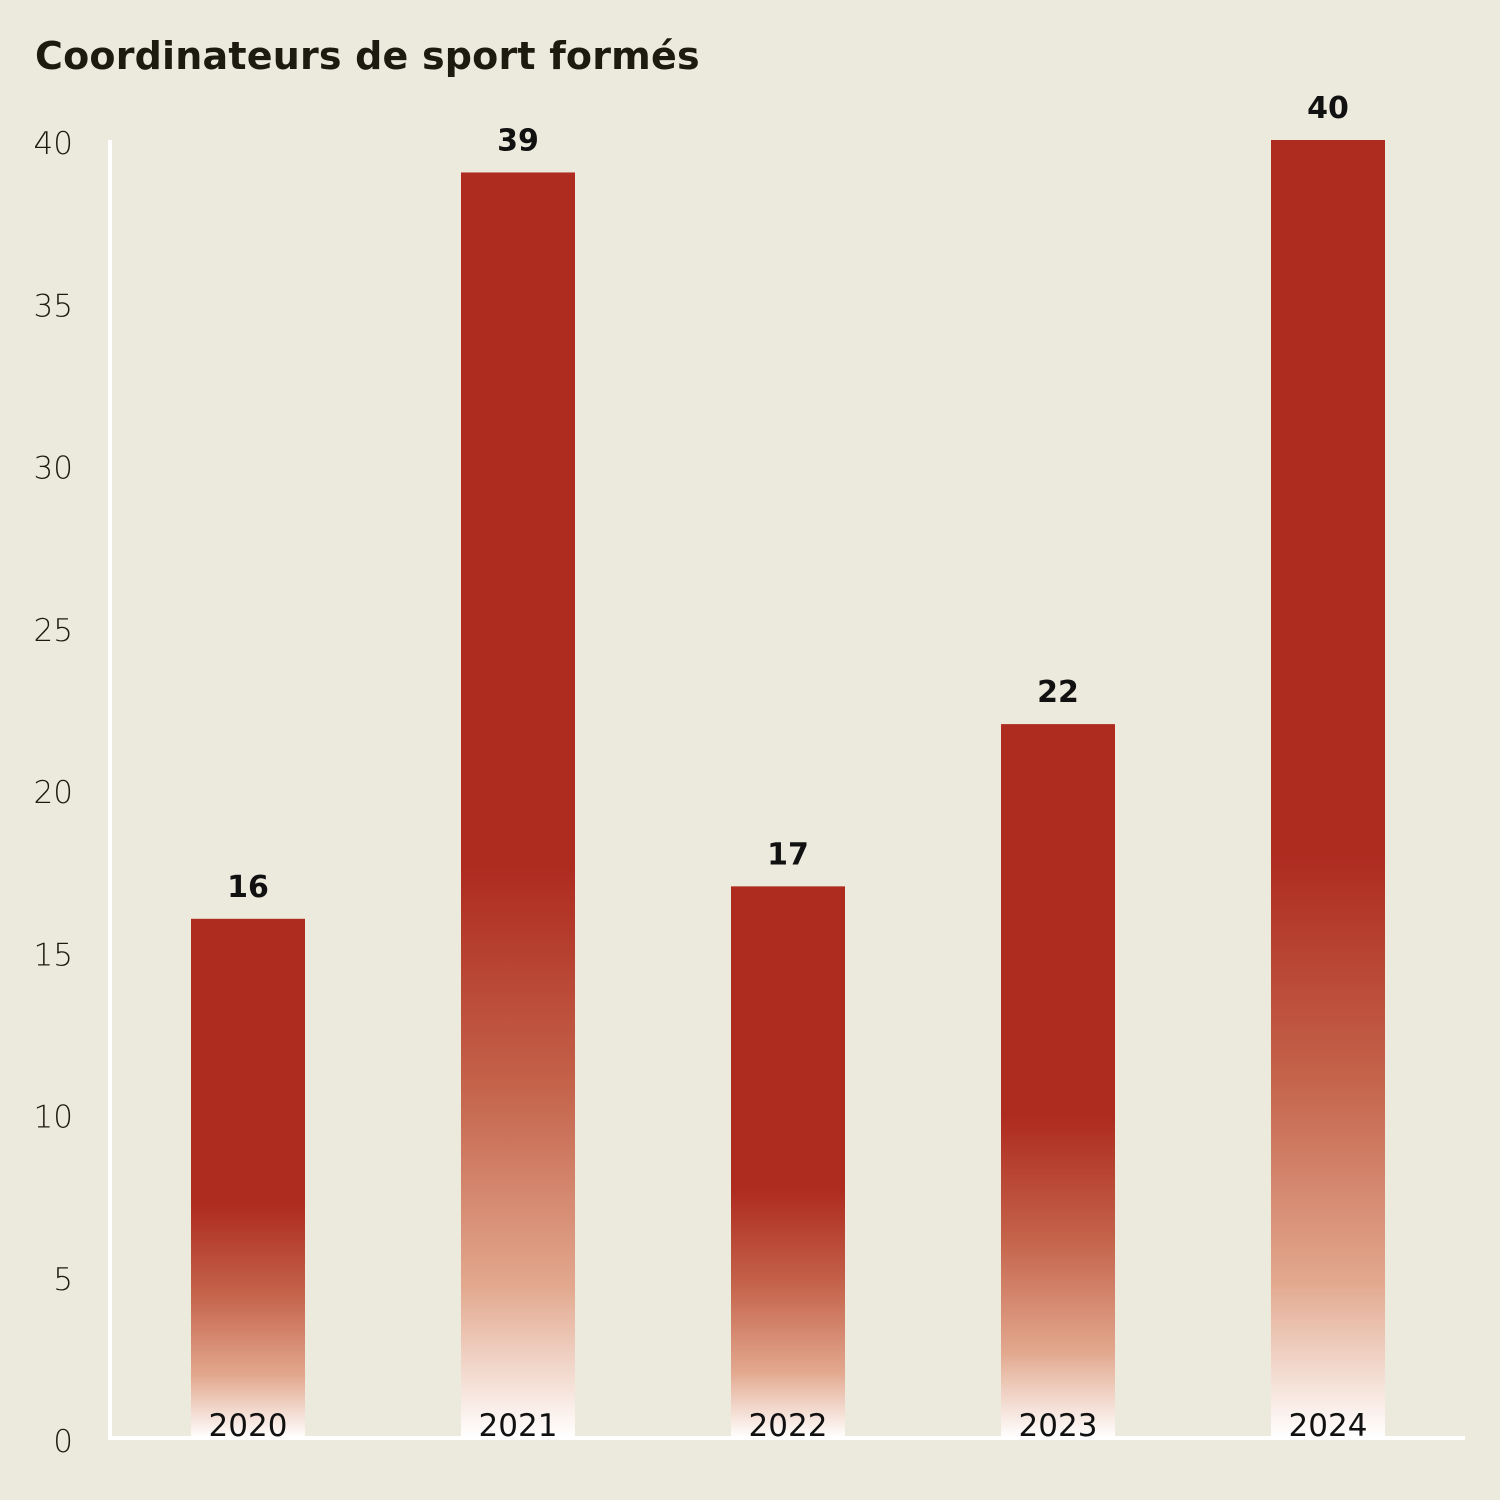 The width and height of the screenshot is (1500, 1500). Describe the element at coordinates (53, 631) in the screenshot. I see `y-tick-label-25: 25` at that location.